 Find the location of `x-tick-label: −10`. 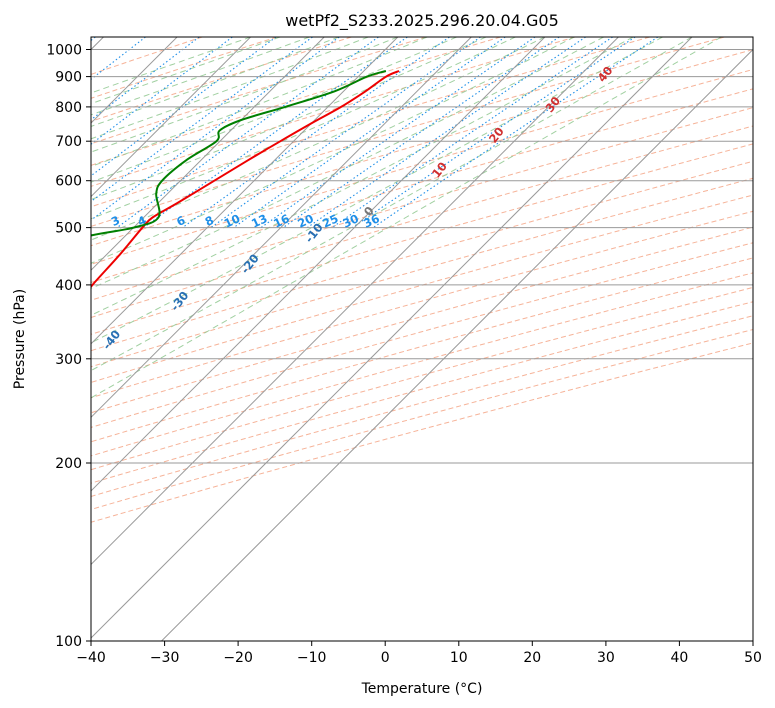

x-tick-label: −10 is located at coordinates (312, 658).